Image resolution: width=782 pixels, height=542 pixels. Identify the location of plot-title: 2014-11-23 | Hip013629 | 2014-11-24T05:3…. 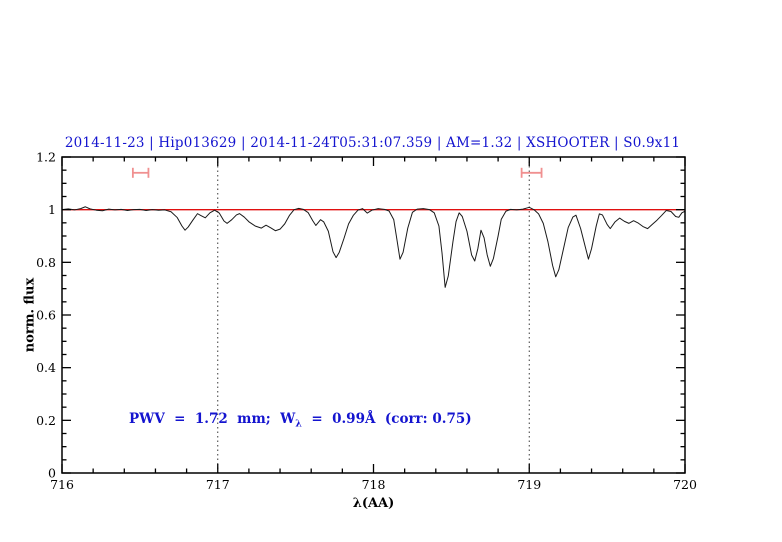
(372, 143).